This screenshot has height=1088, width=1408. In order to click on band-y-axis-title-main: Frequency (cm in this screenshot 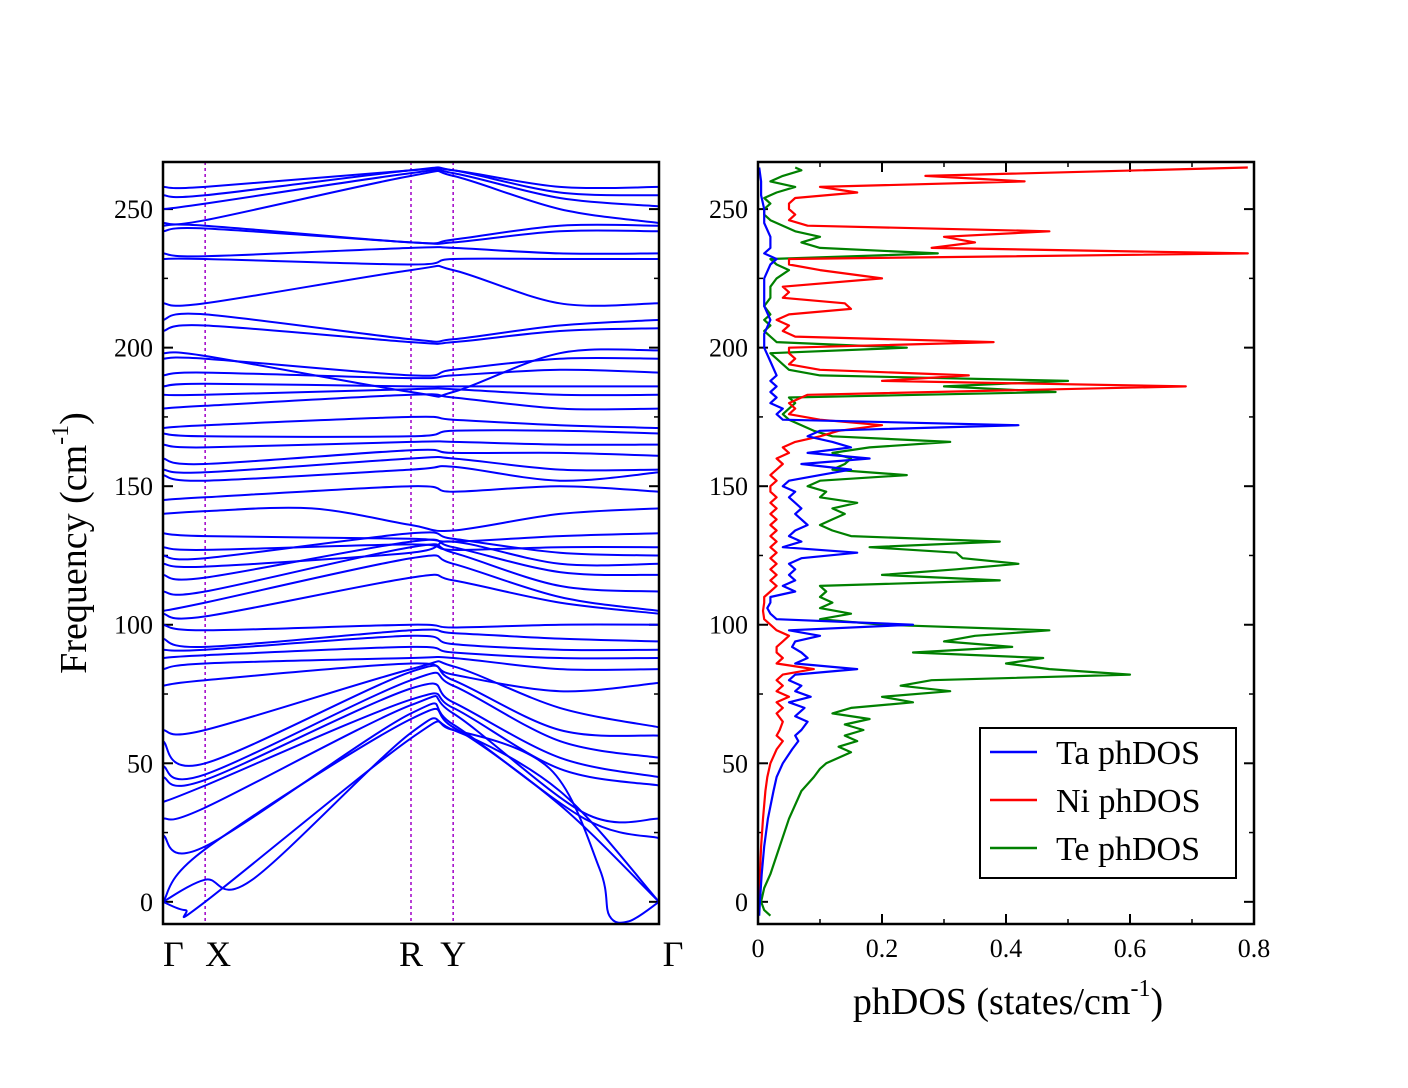, I will do `click(74, 559)`.